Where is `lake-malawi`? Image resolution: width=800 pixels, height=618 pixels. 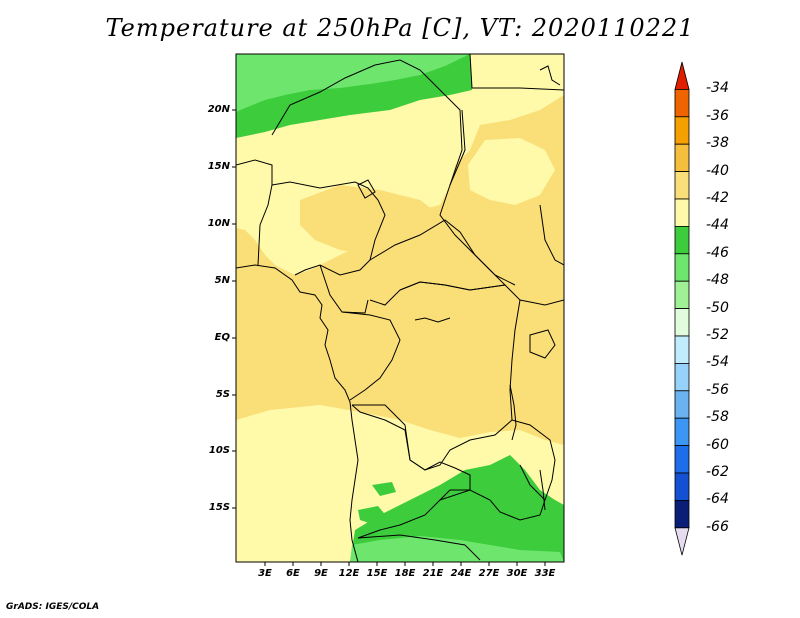 lake-malawi is located at coordinates (542, 490).